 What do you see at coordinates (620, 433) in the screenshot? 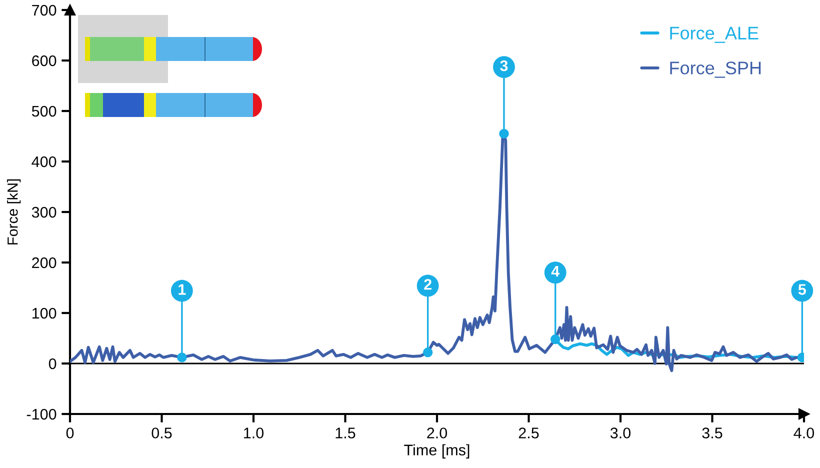
I see `x-tick-label: 3.0` at bounding box center [620, 433].